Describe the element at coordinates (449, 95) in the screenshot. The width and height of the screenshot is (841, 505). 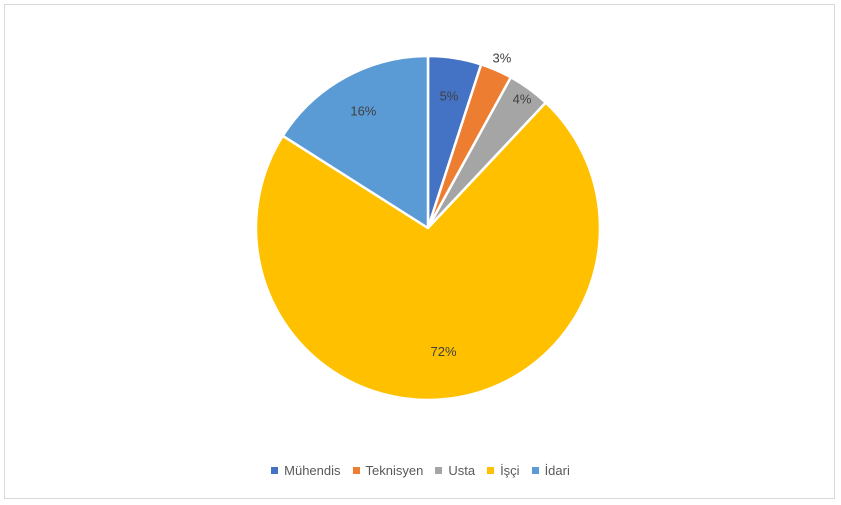
I see `pie-data-label-0: 5%` at that location.